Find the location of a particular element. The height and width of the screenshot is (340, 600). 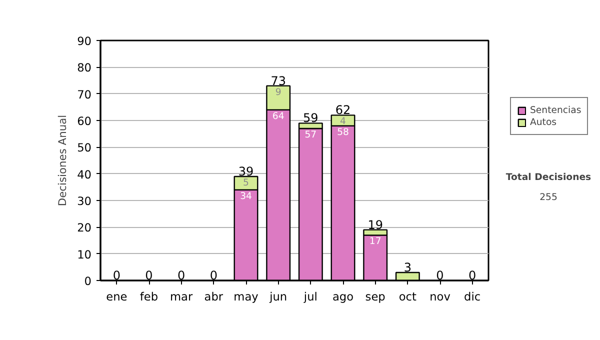

x-tick-label: ene is located at coordinates (117, 297).